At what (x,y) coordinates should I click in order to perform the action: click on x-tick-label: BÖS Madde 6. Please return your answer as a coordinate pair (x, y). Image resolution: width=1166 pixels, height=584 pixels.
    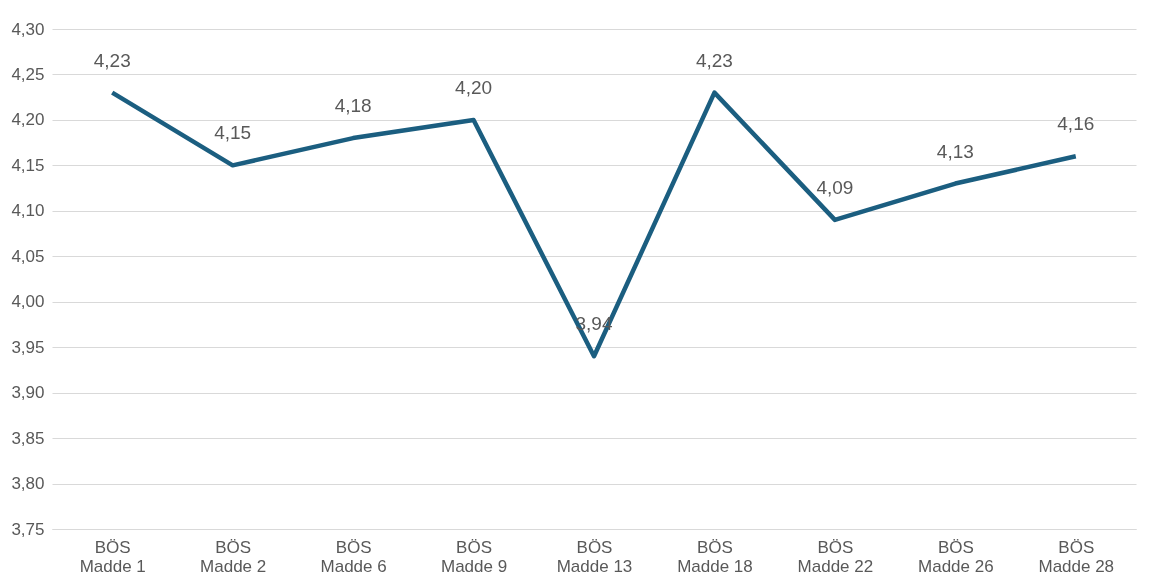
    Looking at the image, I should click on (353, 556).